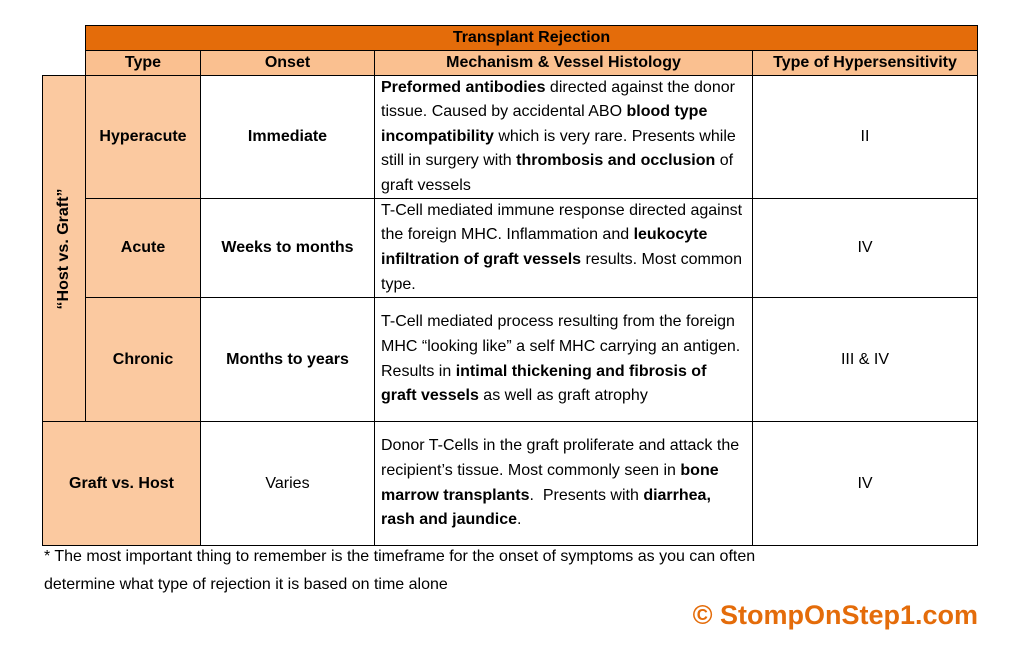  What do you see at coordinates (121, 483) in the screenshot?
I see `type-cell: Graft vs. Host` at bounding box center [121, 483].